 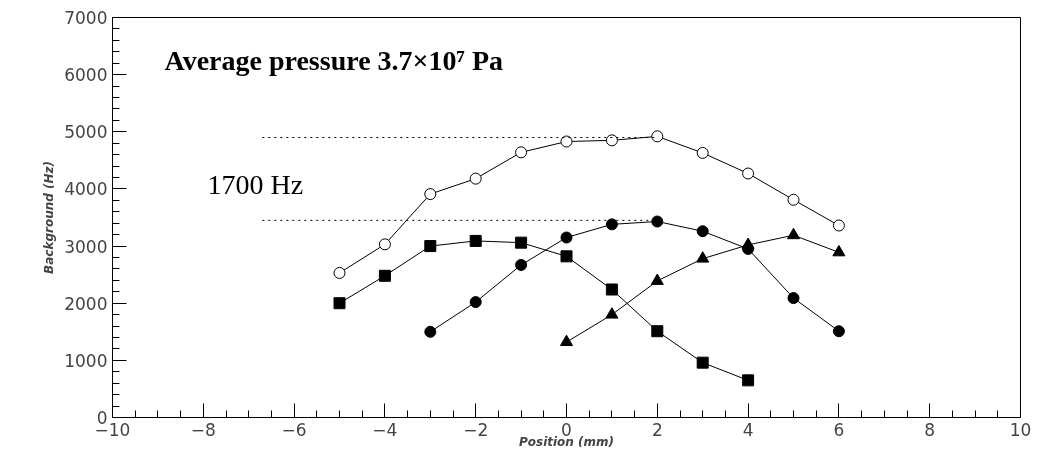 I want to click on y-tick-label: 1000, so click(x=86, y=360).